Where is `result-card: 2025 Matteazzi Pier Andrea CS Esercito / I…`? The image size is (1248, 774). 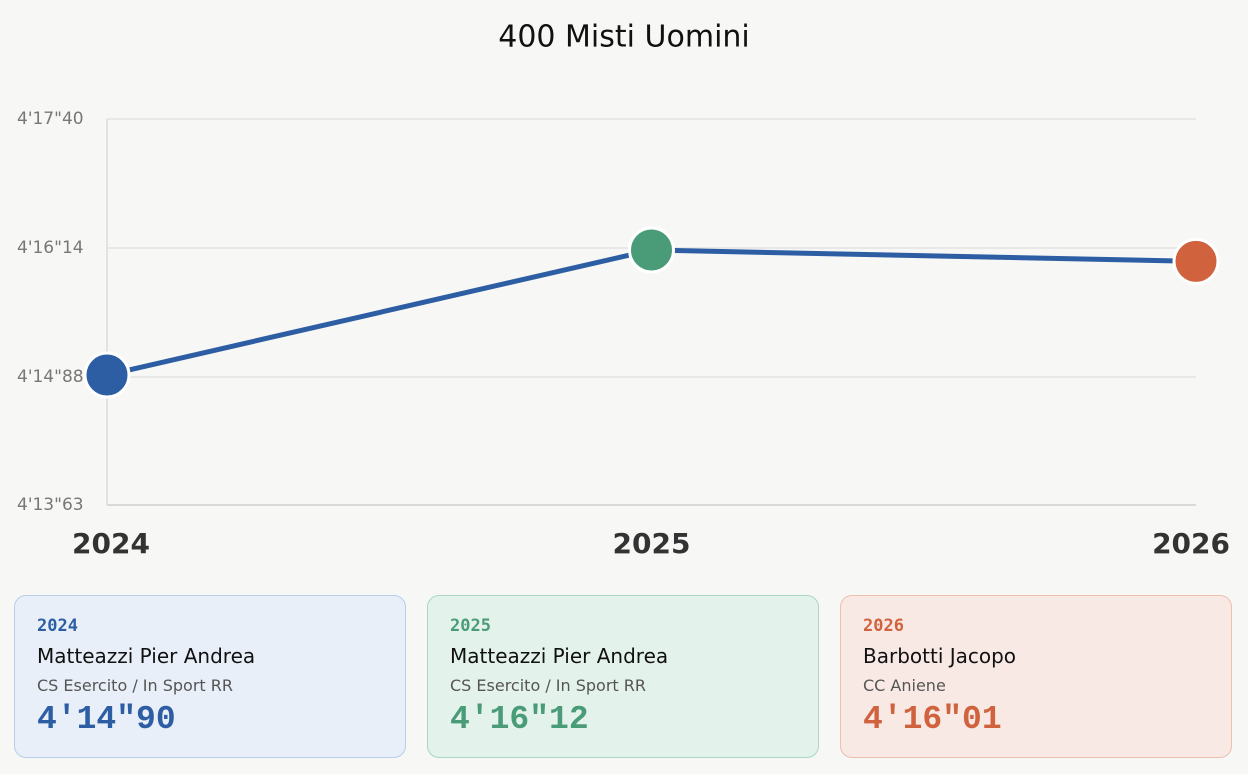 result-card: 2025 Matteazzi Pier Andrea CS Esercito / I… is located at coordinates (623, 676).